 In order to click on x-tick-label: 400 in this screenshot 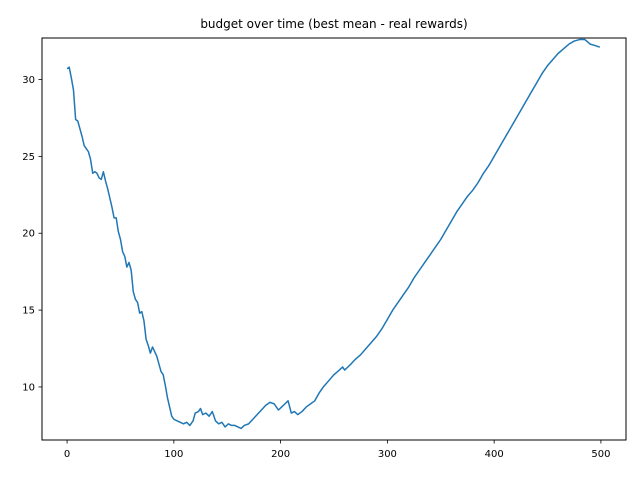, I will do `click(494, 454)`.